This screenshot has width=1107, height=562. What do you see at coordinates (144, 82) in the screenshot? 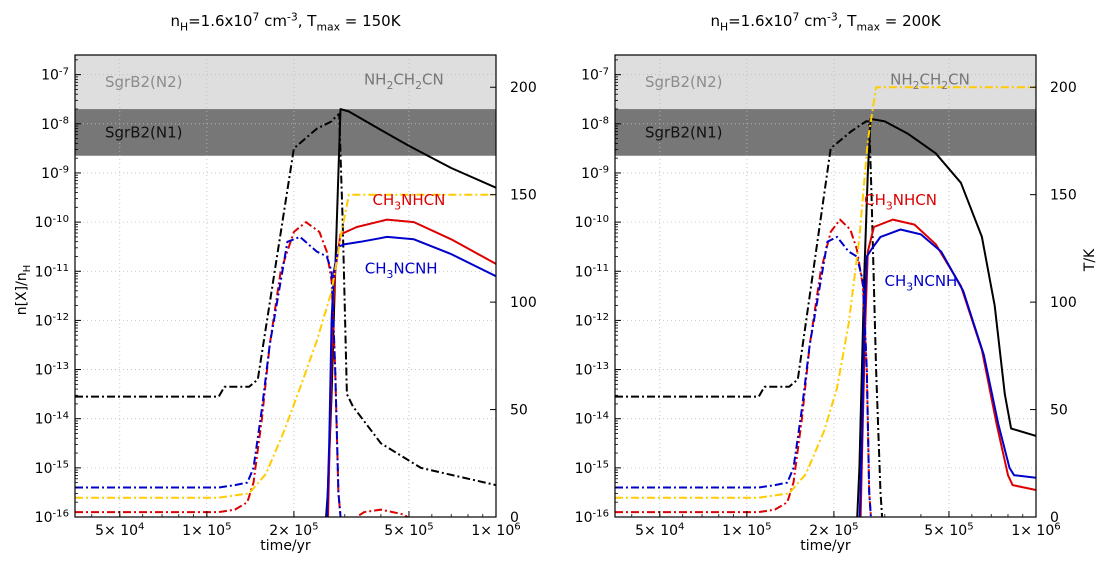
I see `band-label: SgrB2(N2)` at bounding box center [144, 82].